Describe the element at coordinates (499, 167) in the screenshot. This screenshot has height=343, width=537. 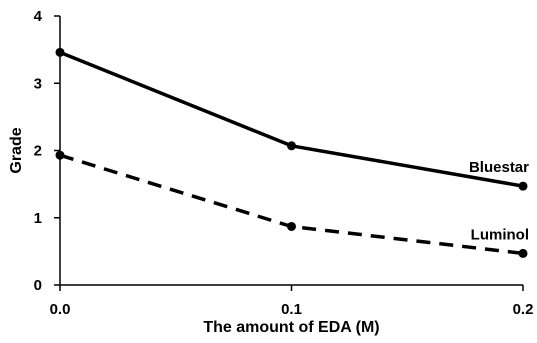
I see `bluestar-series-label: Bluestar` at that location.